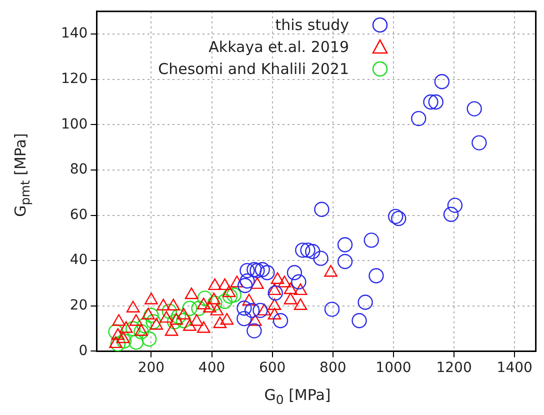 The width and height of the screenshot is (544, 415). What do you see at coordinates (514, 368) in the screenshot?
I see `x-tick-label: 1400` at bounding box center [514, 368].